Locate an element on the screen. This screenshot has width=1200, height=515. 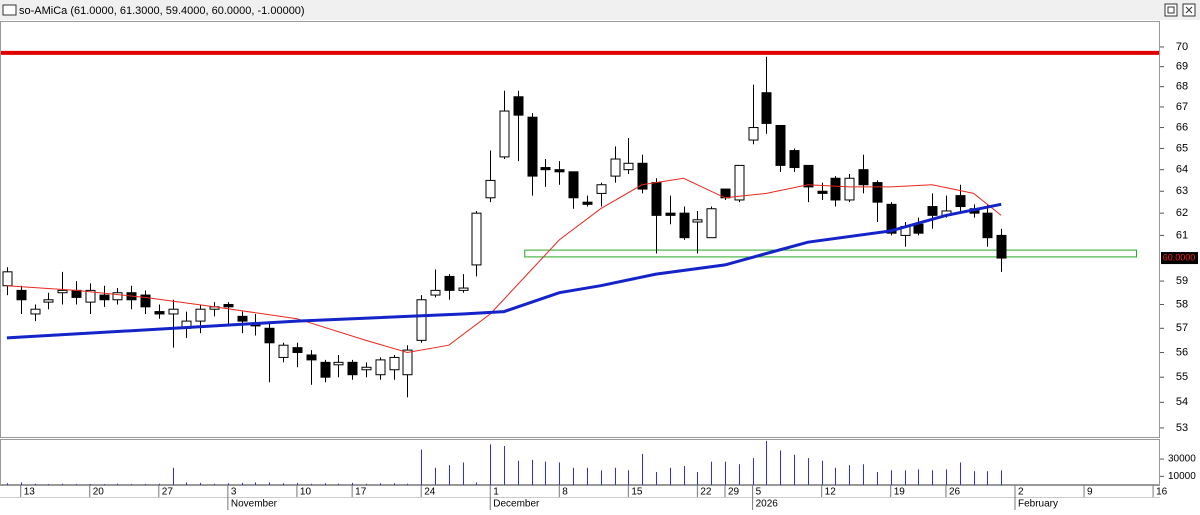
y-tick-label: 68 is located at coordinates (1182, 87).